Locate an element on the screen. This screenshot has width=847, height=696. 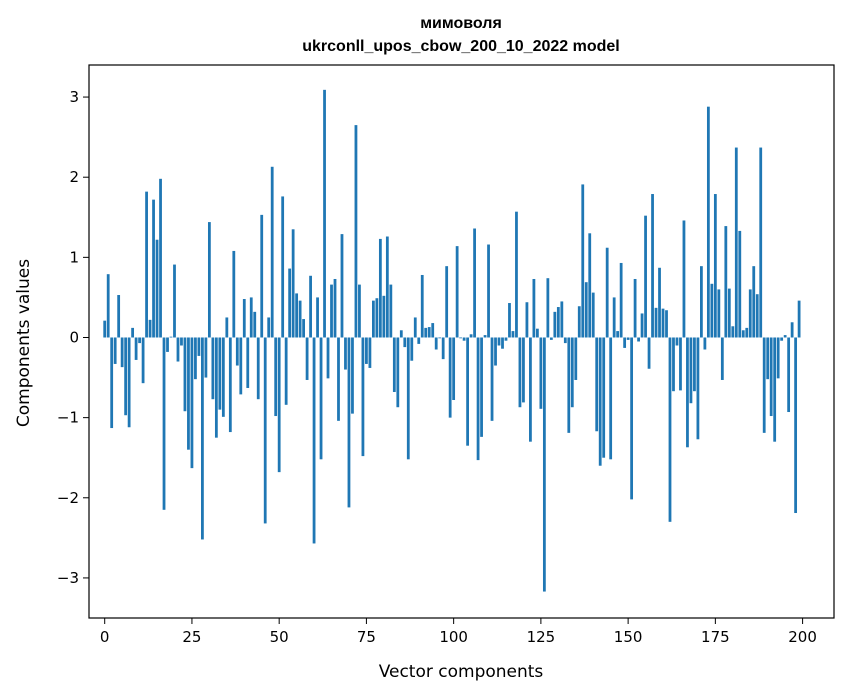
x-tick-label: 200 is located at coordinates (802, 637).